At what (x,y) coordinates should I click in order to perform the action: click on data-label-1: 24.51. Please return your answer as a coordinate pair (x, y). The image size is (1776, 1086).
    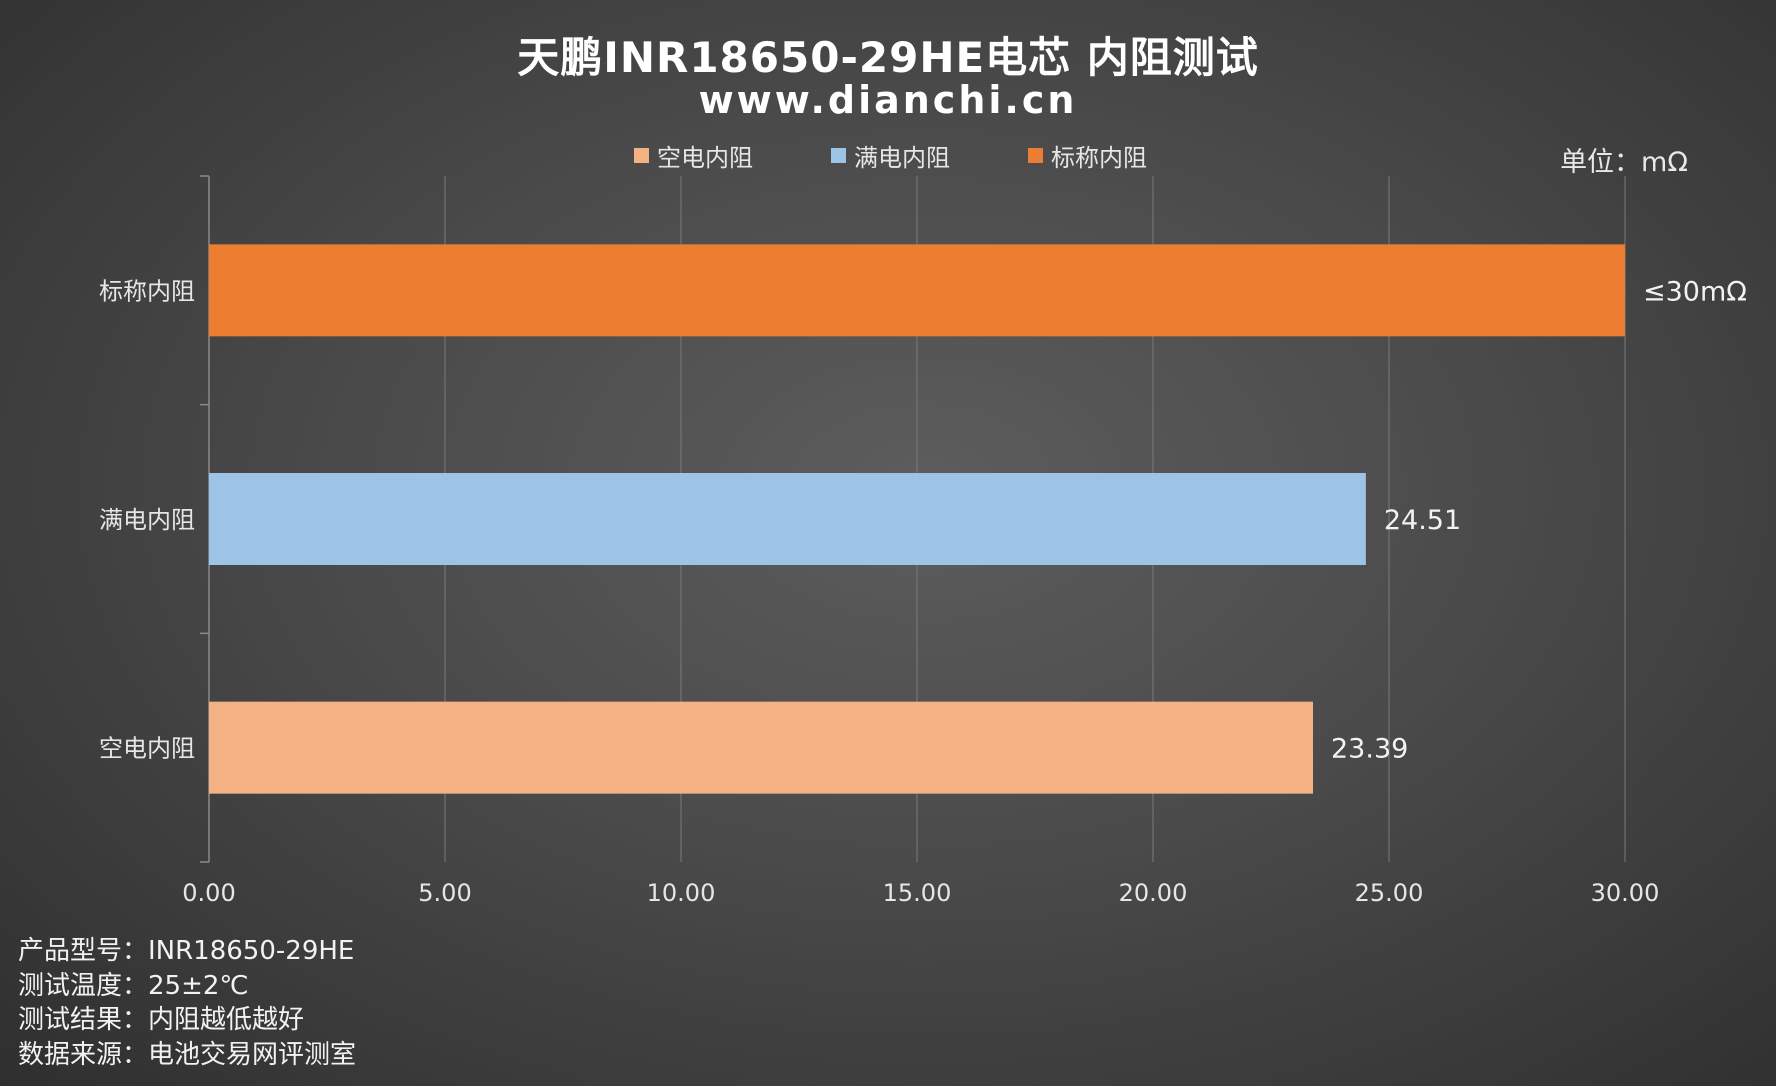
    Looking at the image, I should click on (1422, 520).